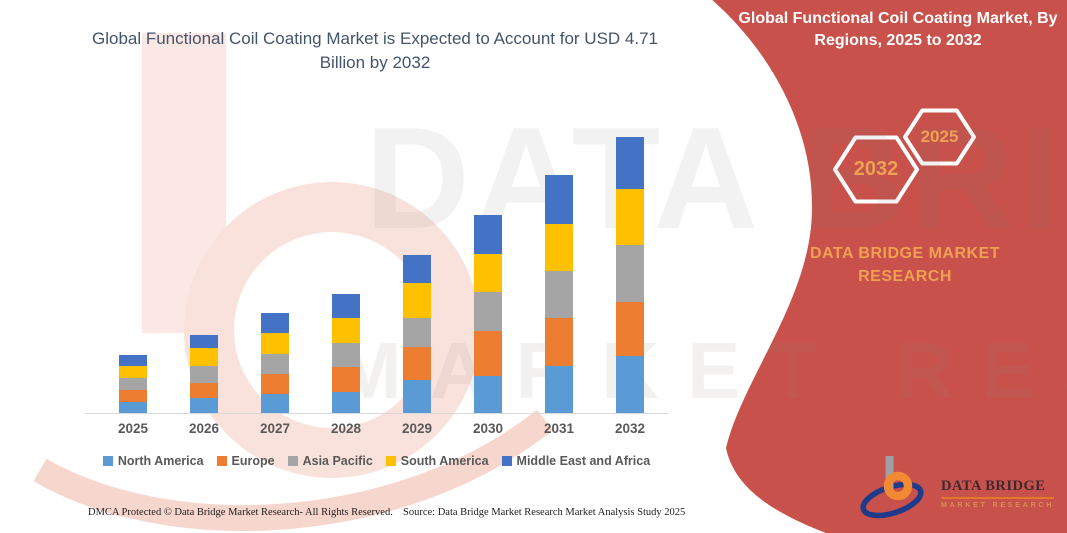 This screenshot has height=533, width=1067. Describe the element at coordinates (346, 402) in the screenshot. I see `bar-segment-north-america-2028` at that location.